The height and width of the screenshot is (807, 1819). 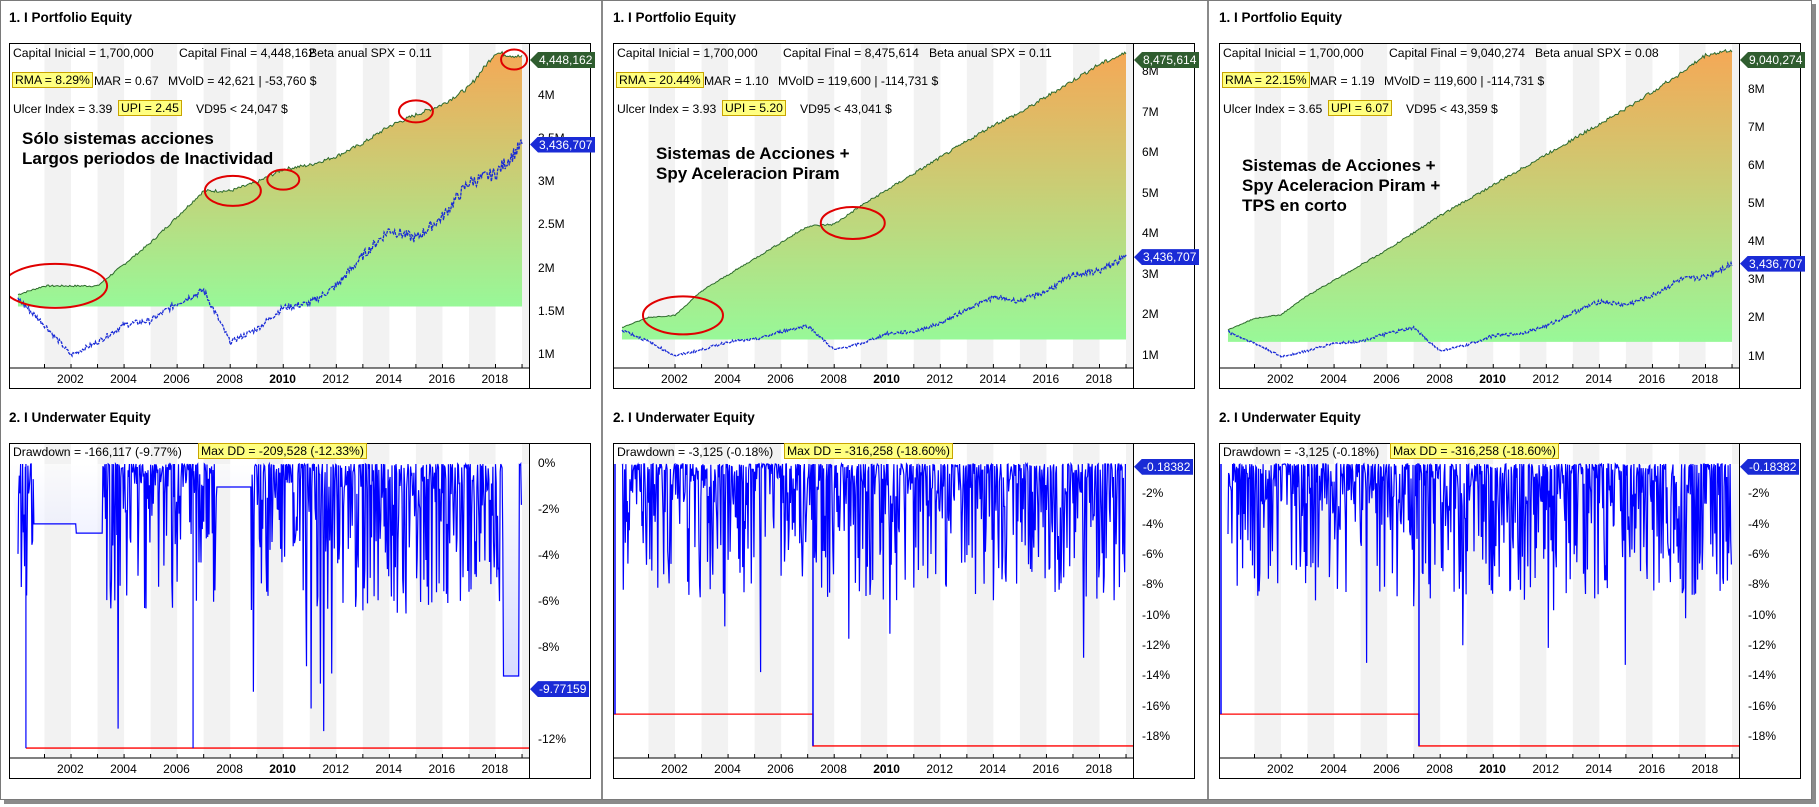 What do you see at coordinates (1756, 88) in the screenshot?
I see `y-tick-label: 8M` at bounding box center [1756, 88].